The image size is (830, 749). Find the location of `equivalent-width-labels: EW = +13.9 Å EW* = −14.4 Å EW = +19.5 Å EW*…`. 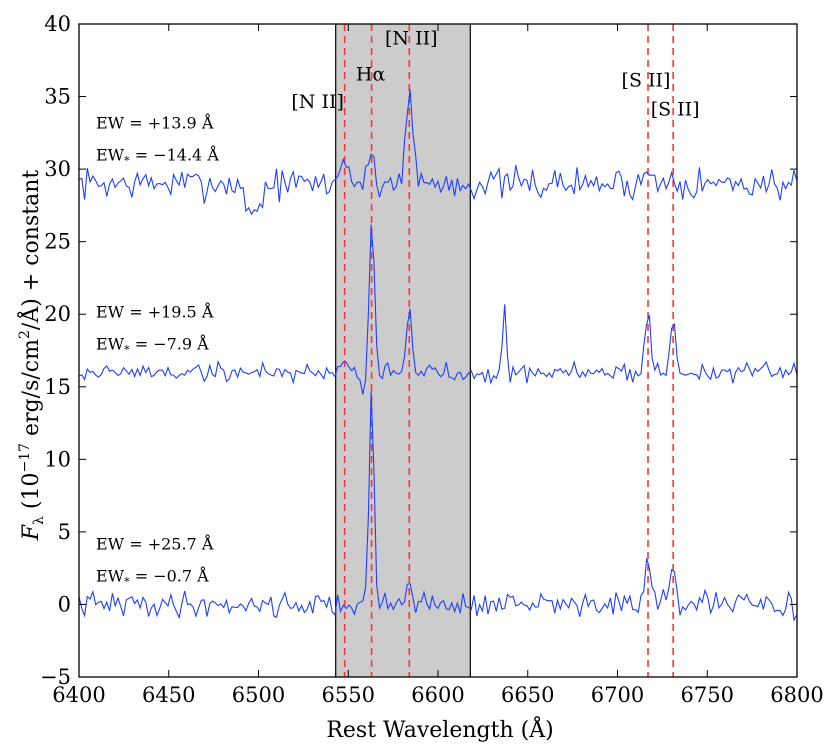

equivalent-width-labels: EW = +13.9 Å EW* = −14.4 Å EW = +19.5 Å EW*… is located at coordinates (157, 351).